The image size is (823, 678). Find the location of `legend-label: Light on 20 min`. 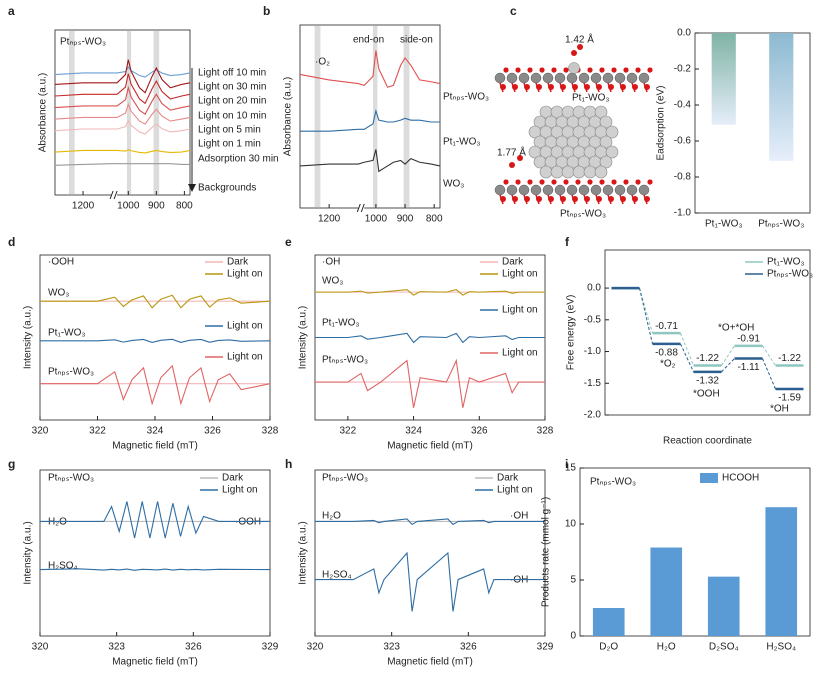

legend-label: Light on 20 min is located at coordinates (232, 101).